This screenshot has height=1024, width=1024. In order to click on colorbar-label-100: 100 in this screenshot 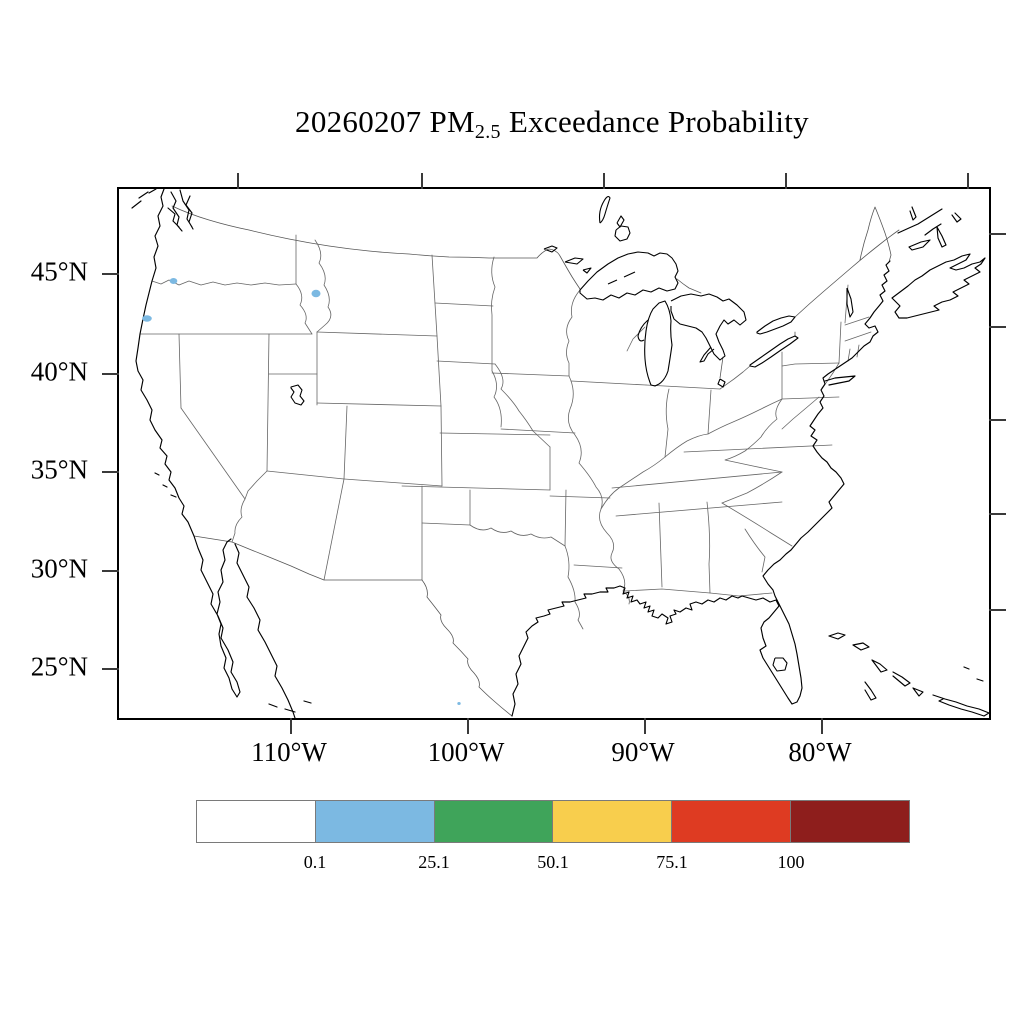, I will do `click(791, 862)`.